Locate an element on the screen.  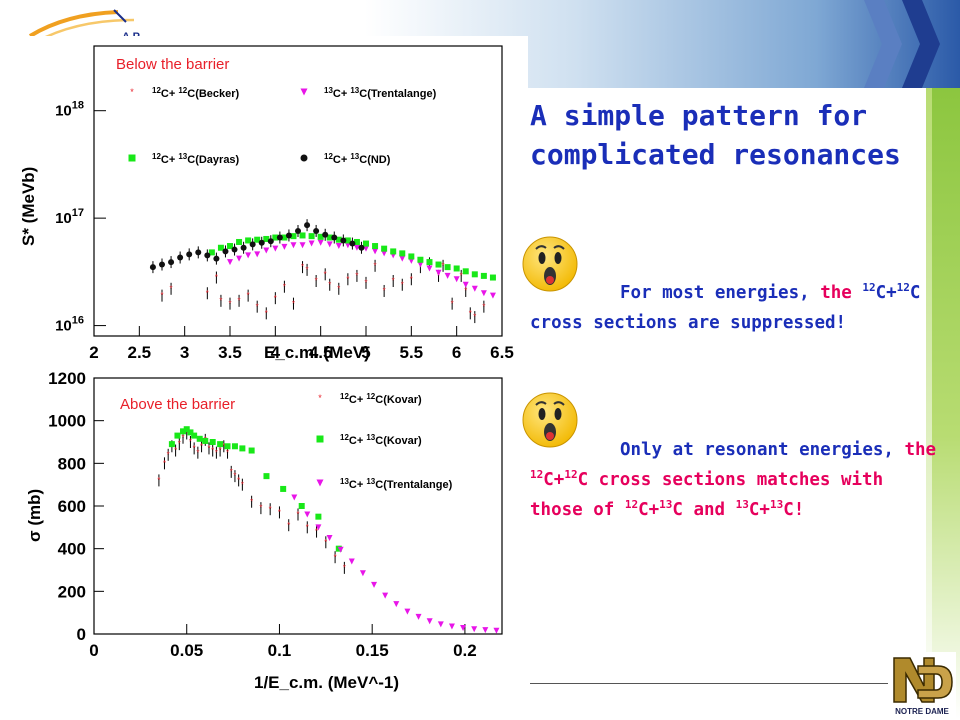
x-tick-label: 0.15 is located at coordinates (372, 650).